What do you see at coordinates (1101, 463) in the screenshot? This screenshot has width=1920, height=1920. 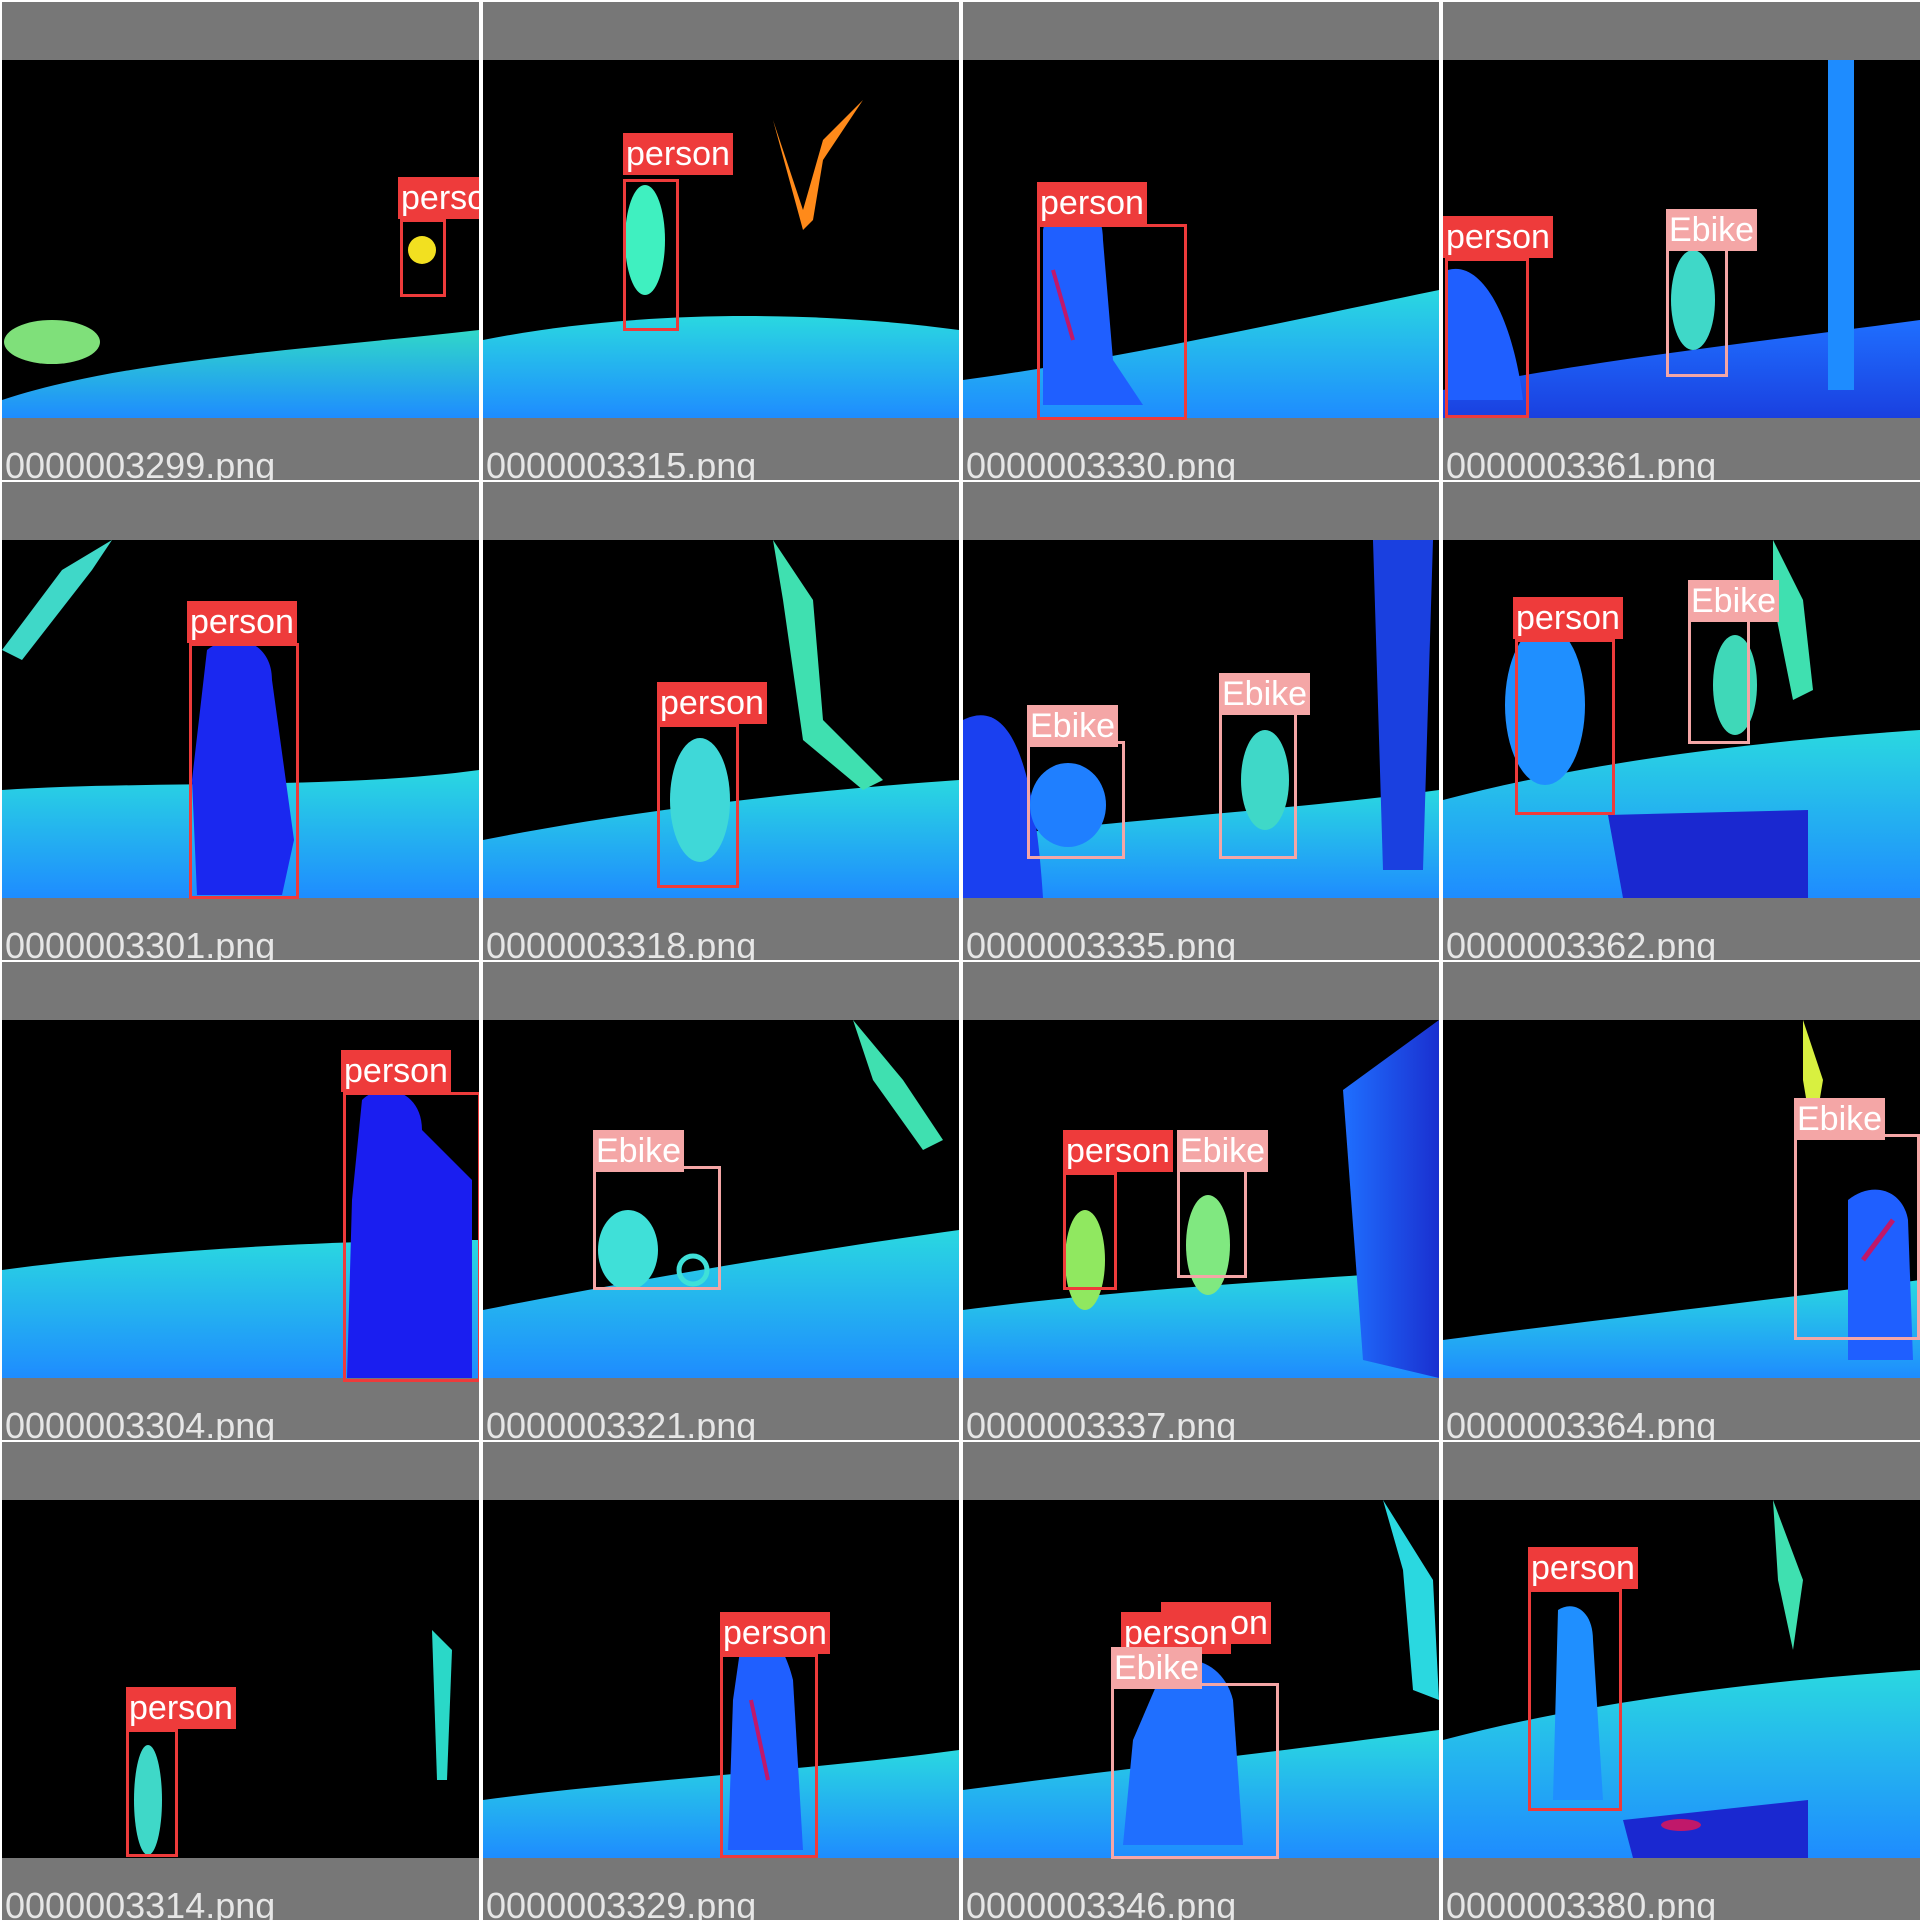 I see `tile-filename: 0000003330.png` at bounding box center [1101, 463].